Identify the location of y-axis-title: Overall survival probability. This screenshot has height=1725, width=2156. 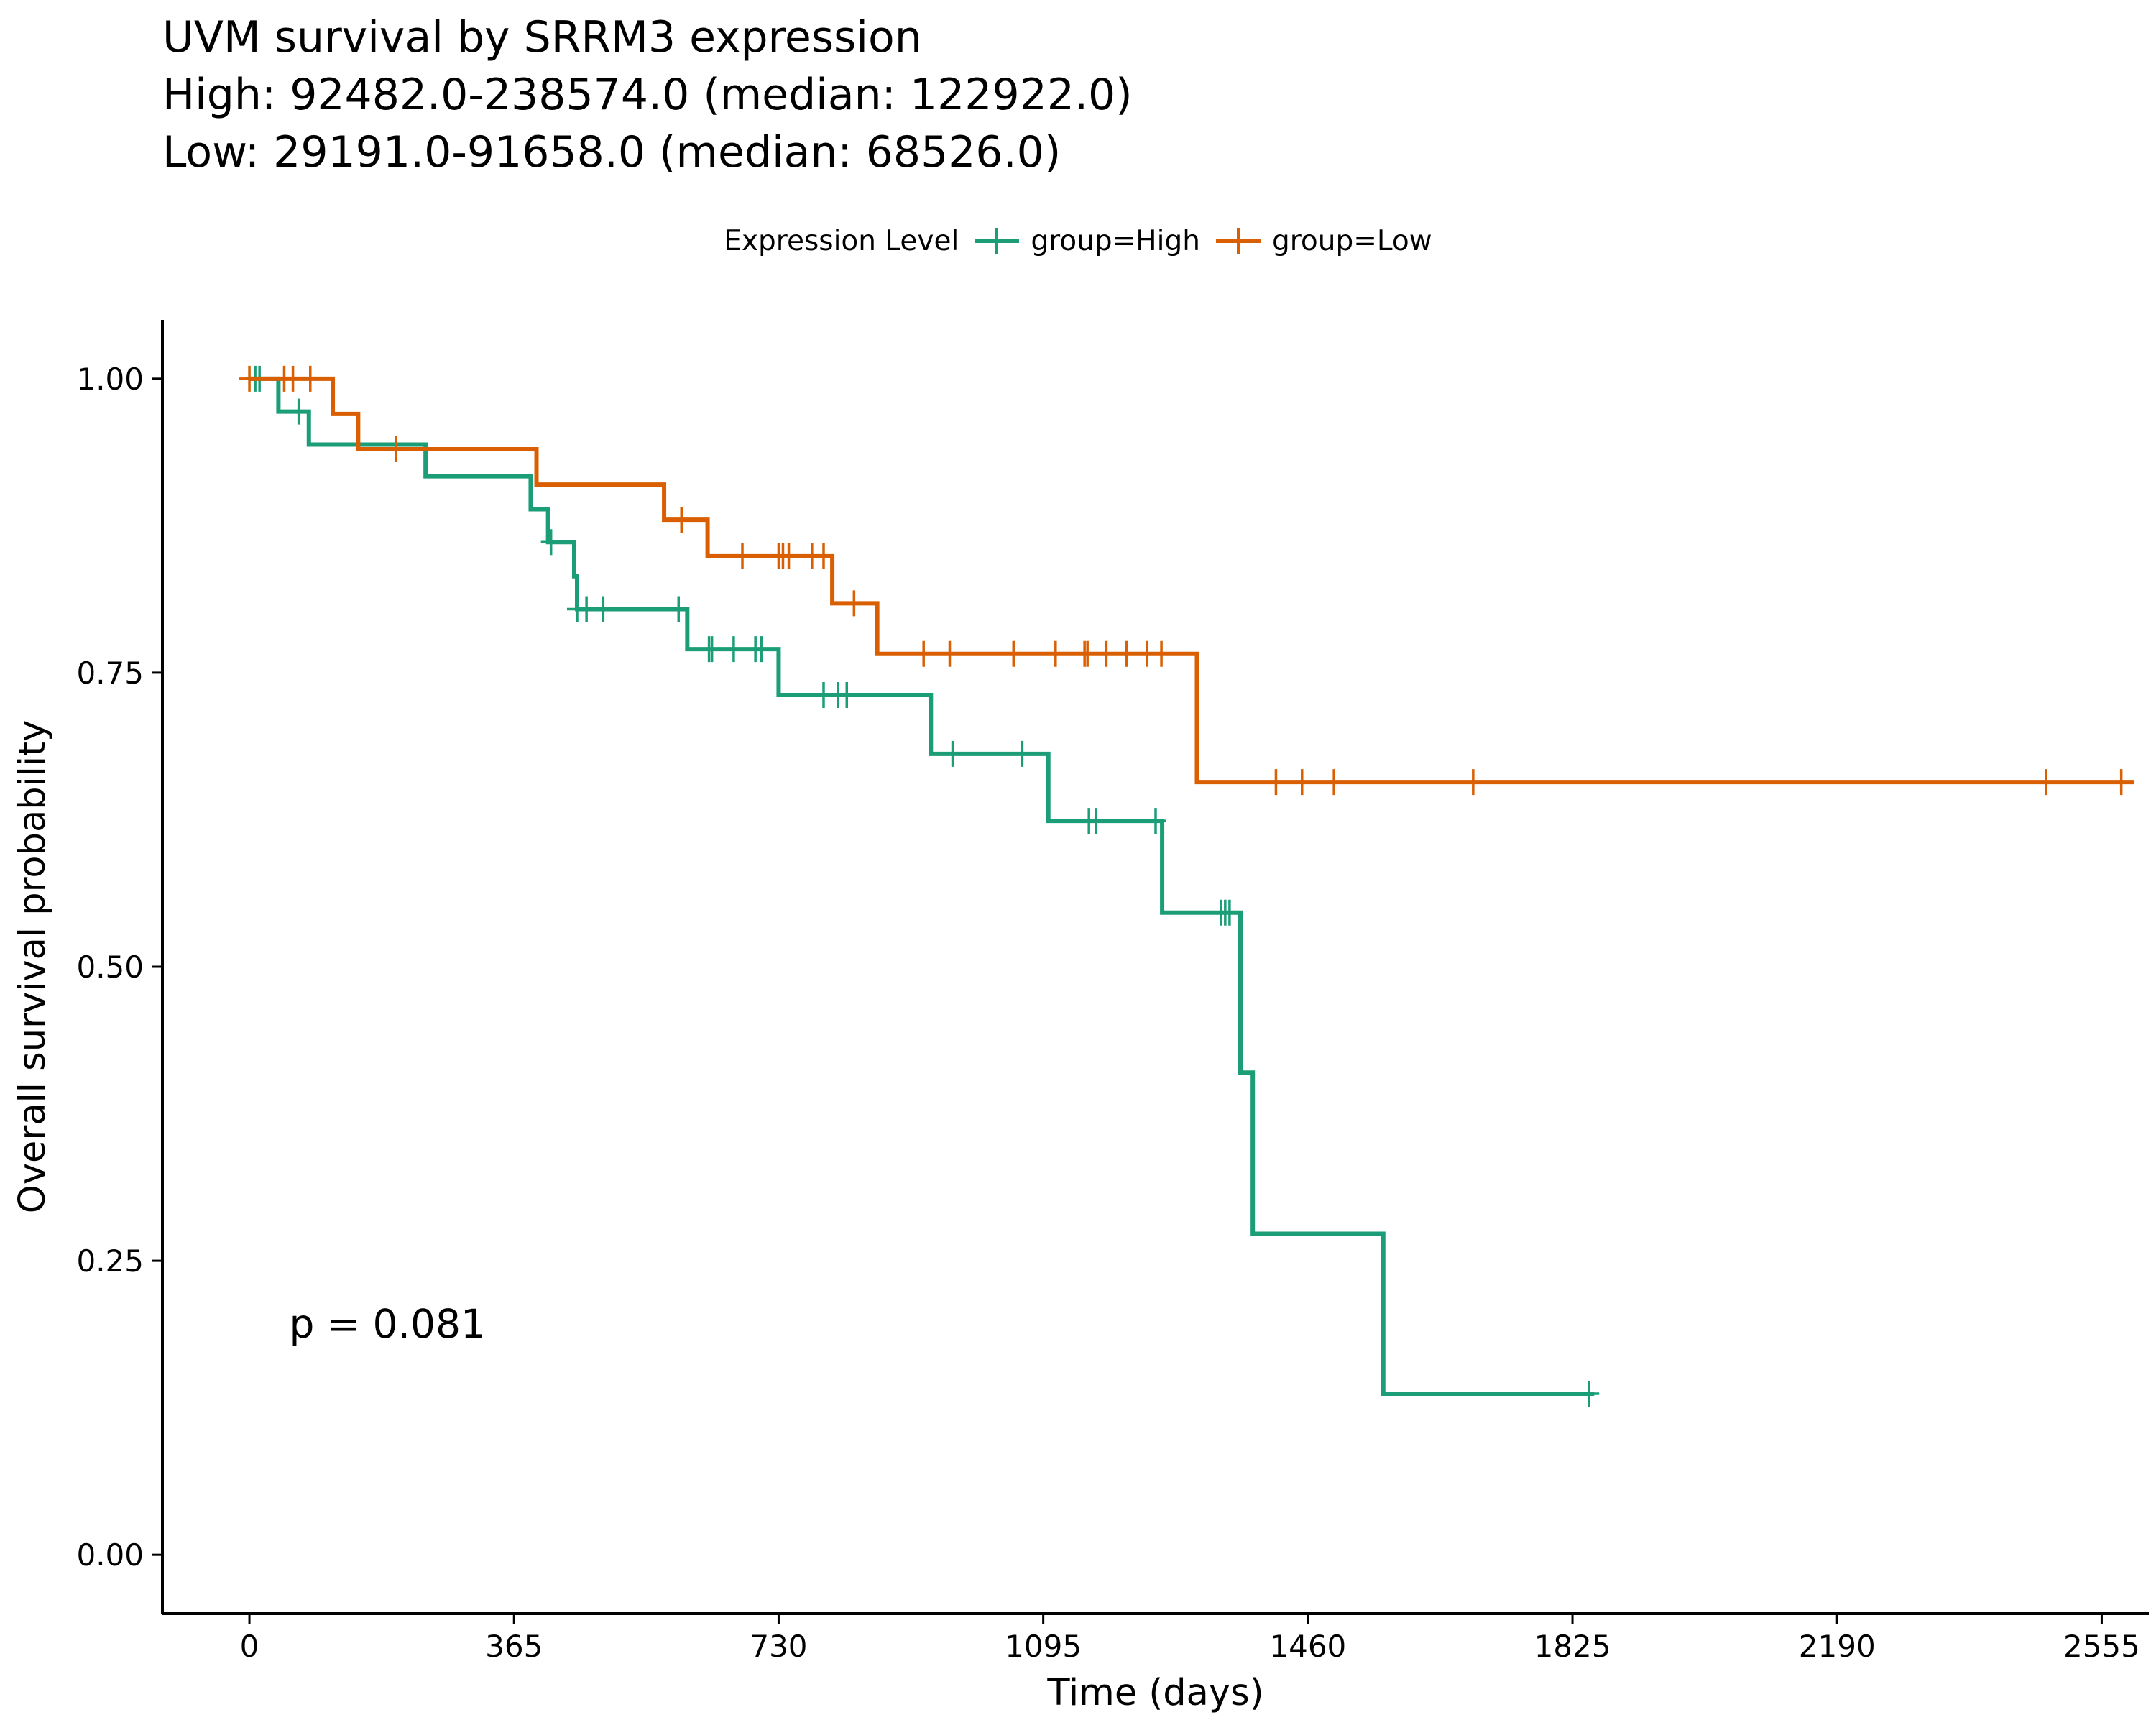
(32, 967).